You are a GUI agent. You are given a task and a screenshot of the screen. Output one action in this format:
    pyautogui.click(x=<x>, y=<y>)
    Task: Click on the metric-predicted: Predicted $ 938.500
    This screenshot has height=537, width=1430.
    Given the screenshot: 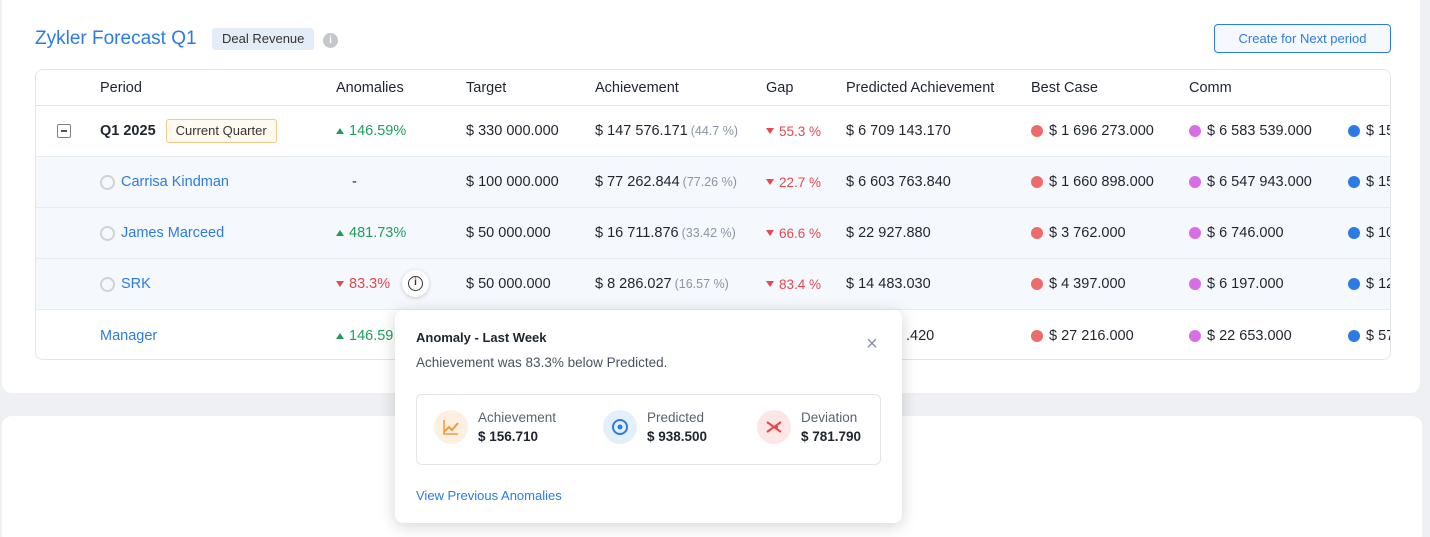 What is the action you would take?
    pyautogui.click(x=655, y=427)
    